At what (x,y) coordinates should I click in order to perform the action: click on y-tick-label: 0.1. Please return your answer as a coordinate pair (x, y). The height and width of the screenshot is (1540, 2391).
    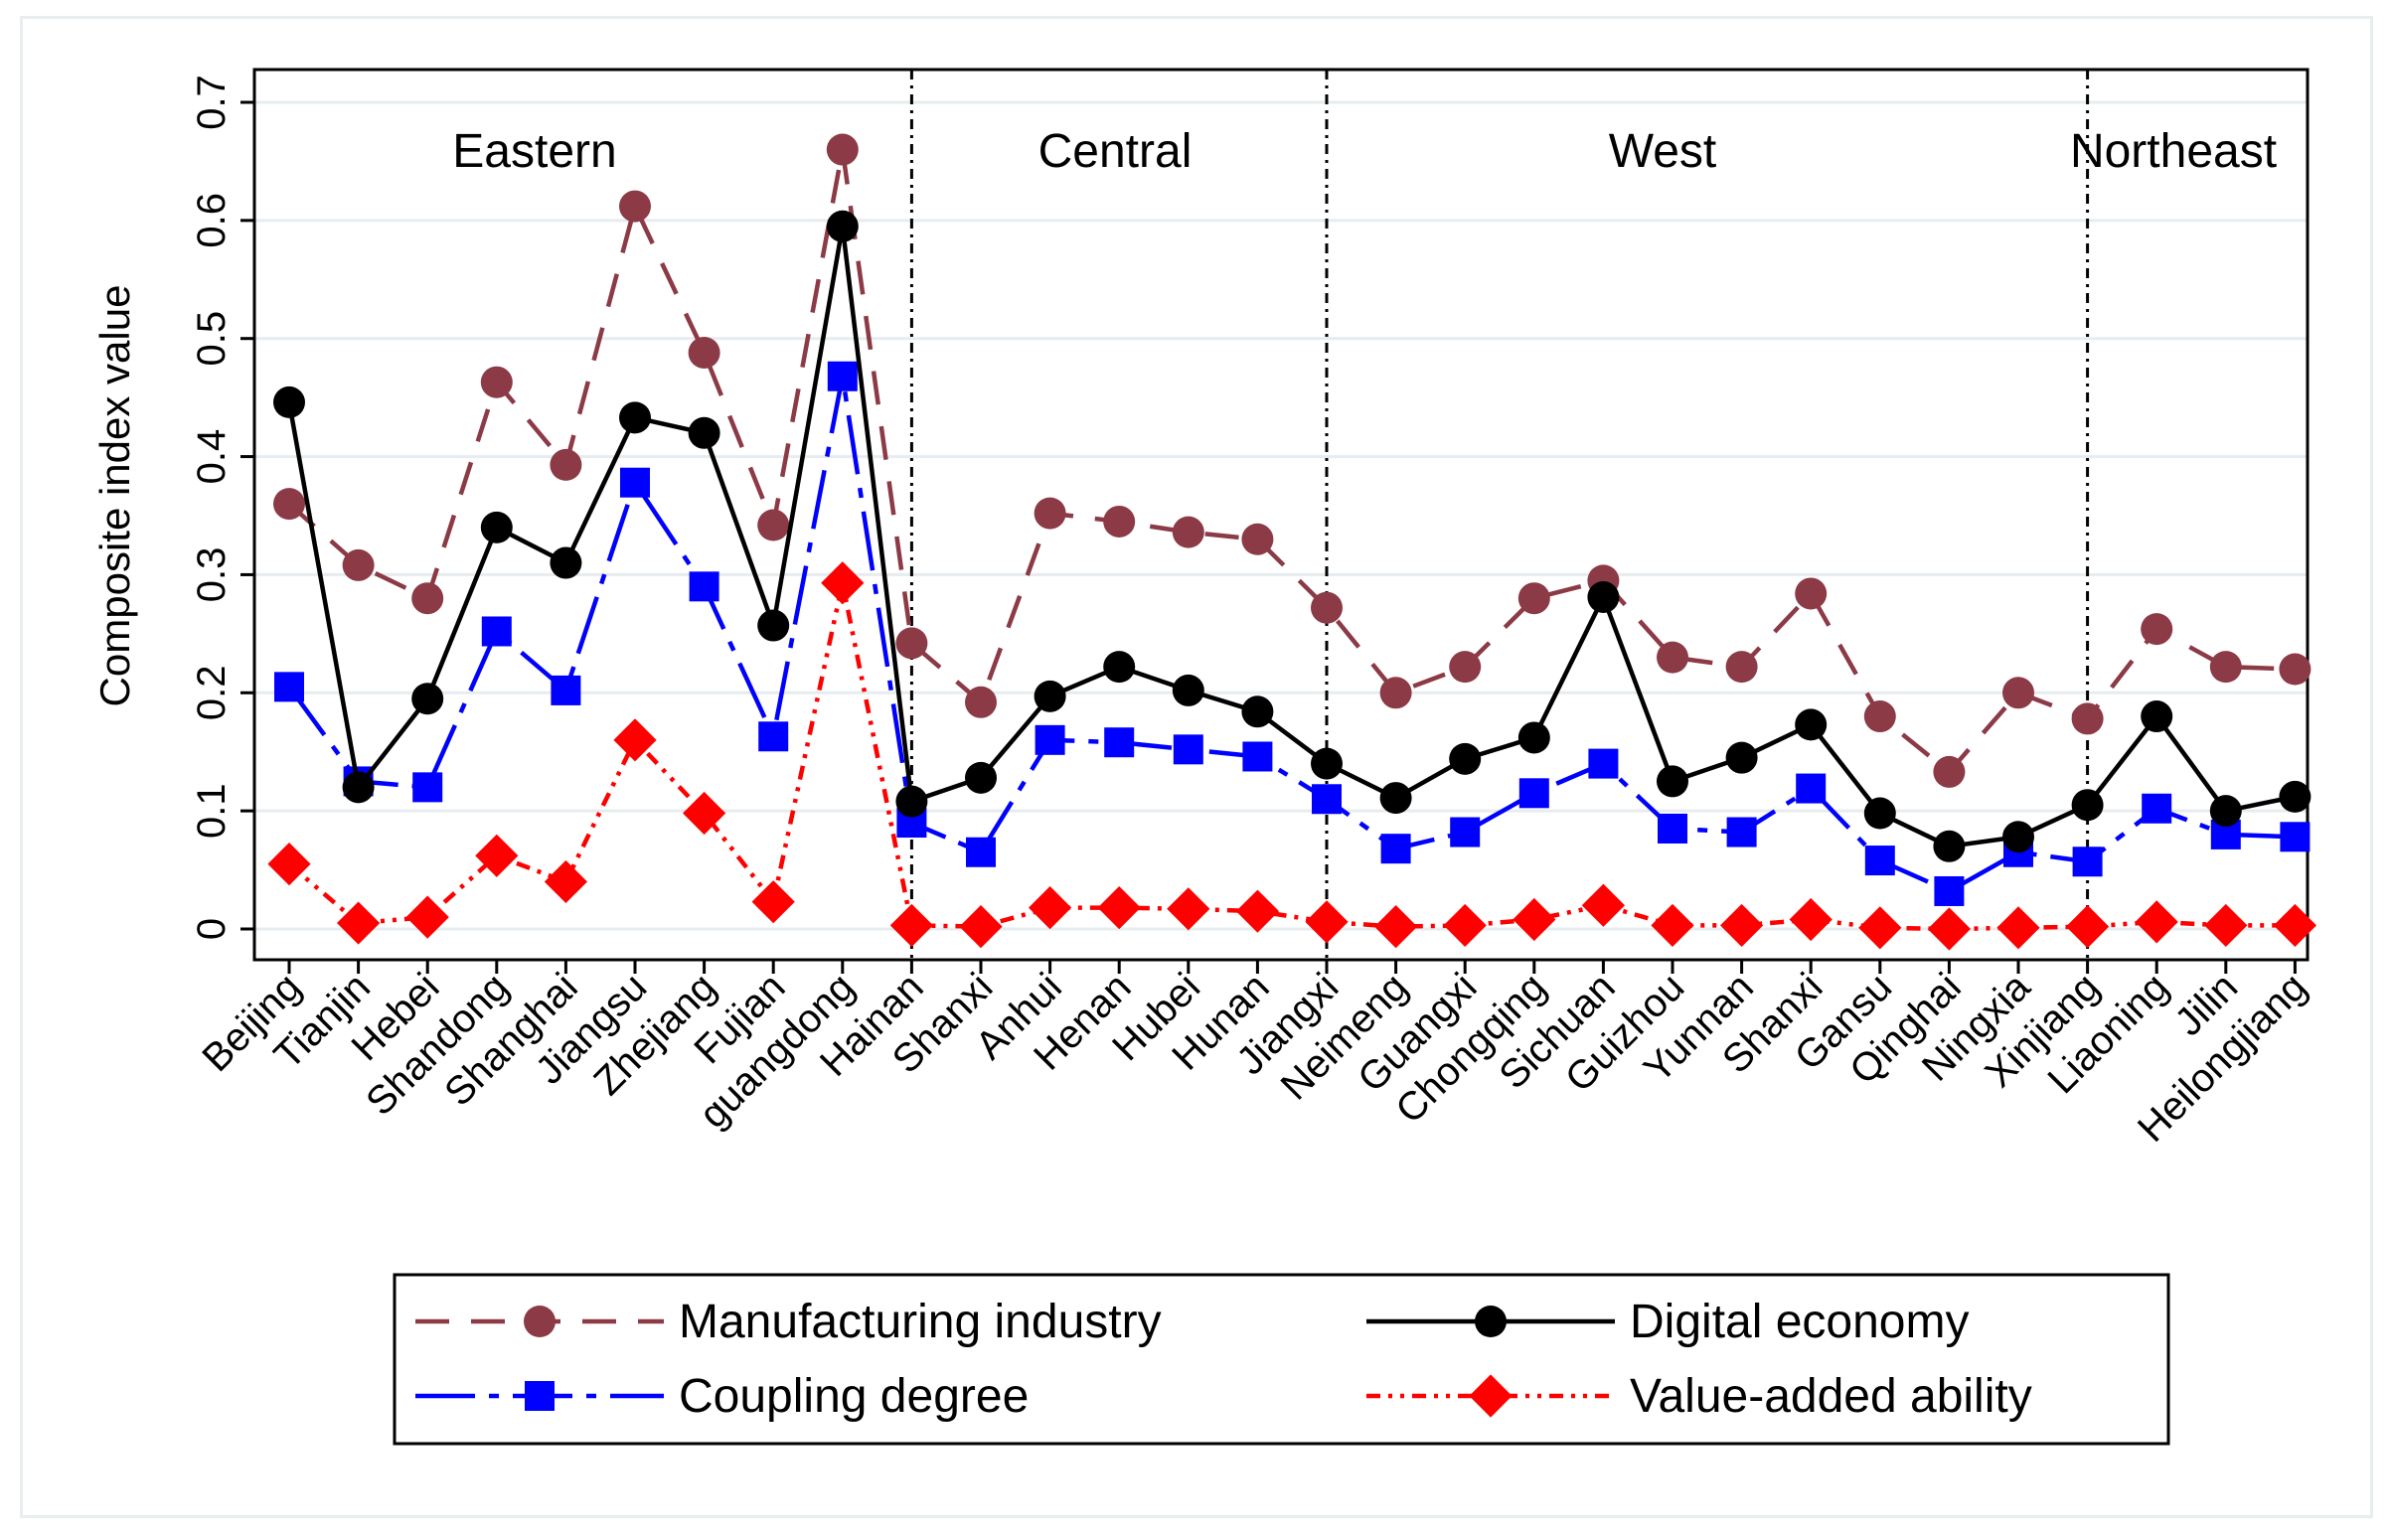
    Looking at the image, I should click on (212, 811).